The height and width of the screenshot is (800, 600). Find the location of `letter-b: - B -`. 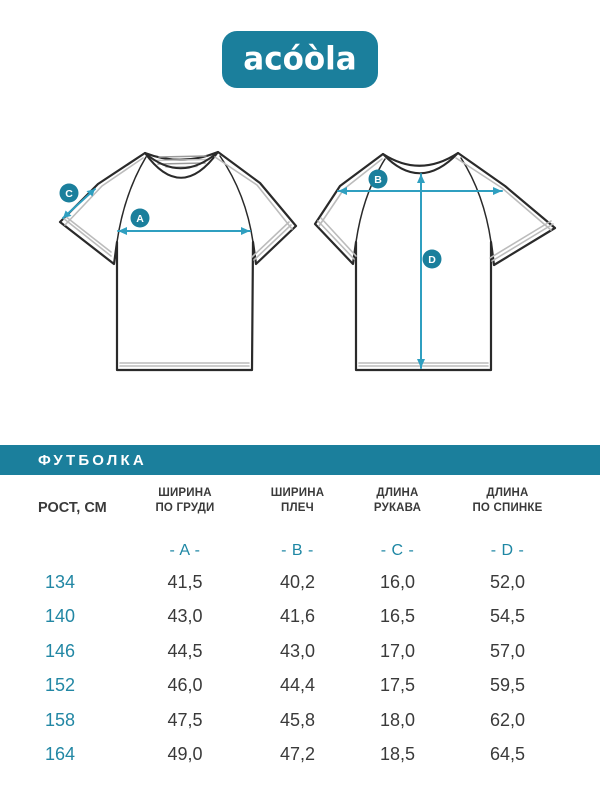

letter-b: - B - is located at coordinates (297, 550).